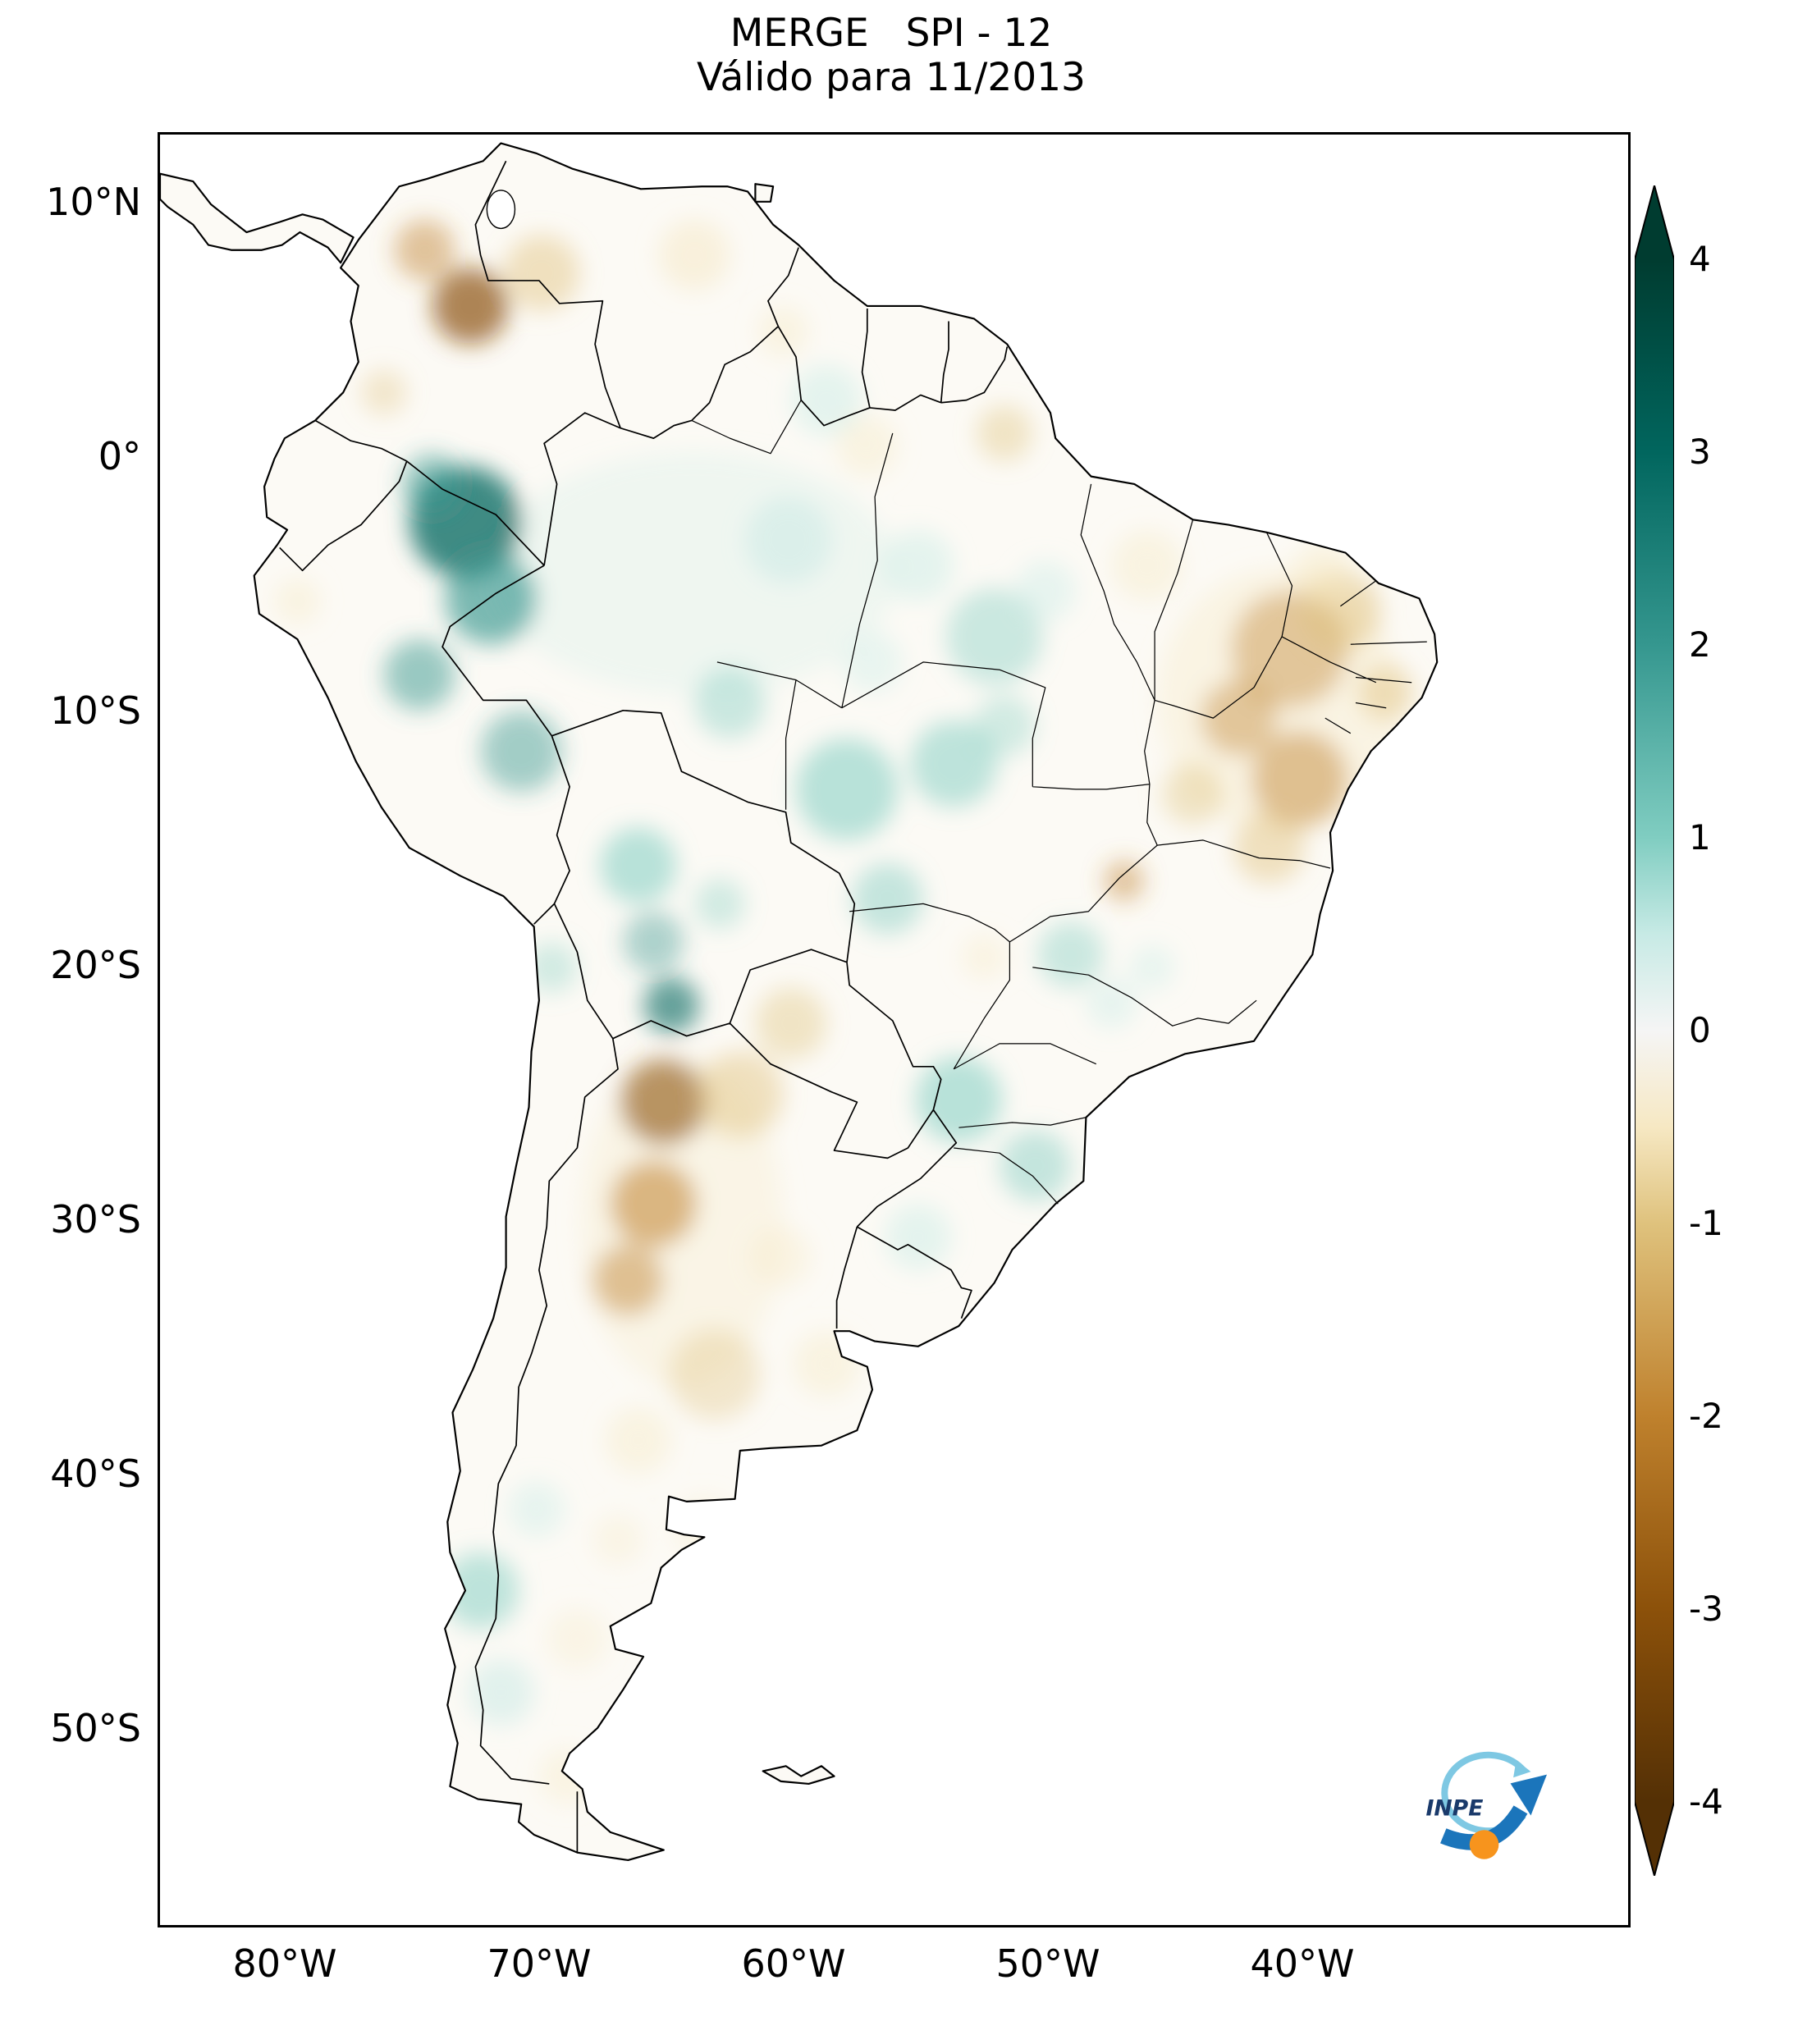  I want to click on colorbar-tick-label: 1, so click(1700, 837).